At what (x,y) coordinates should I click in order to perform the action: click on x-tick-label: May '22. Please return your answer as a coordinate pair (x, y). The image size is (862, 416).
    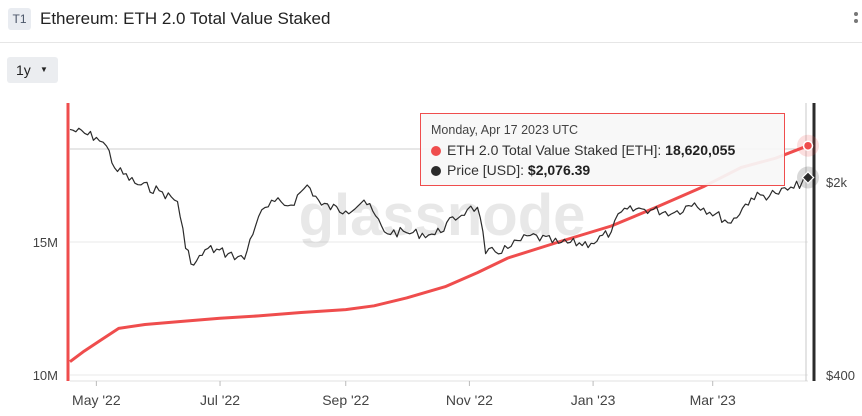
    Looking at the image, I should click on (96, 400).